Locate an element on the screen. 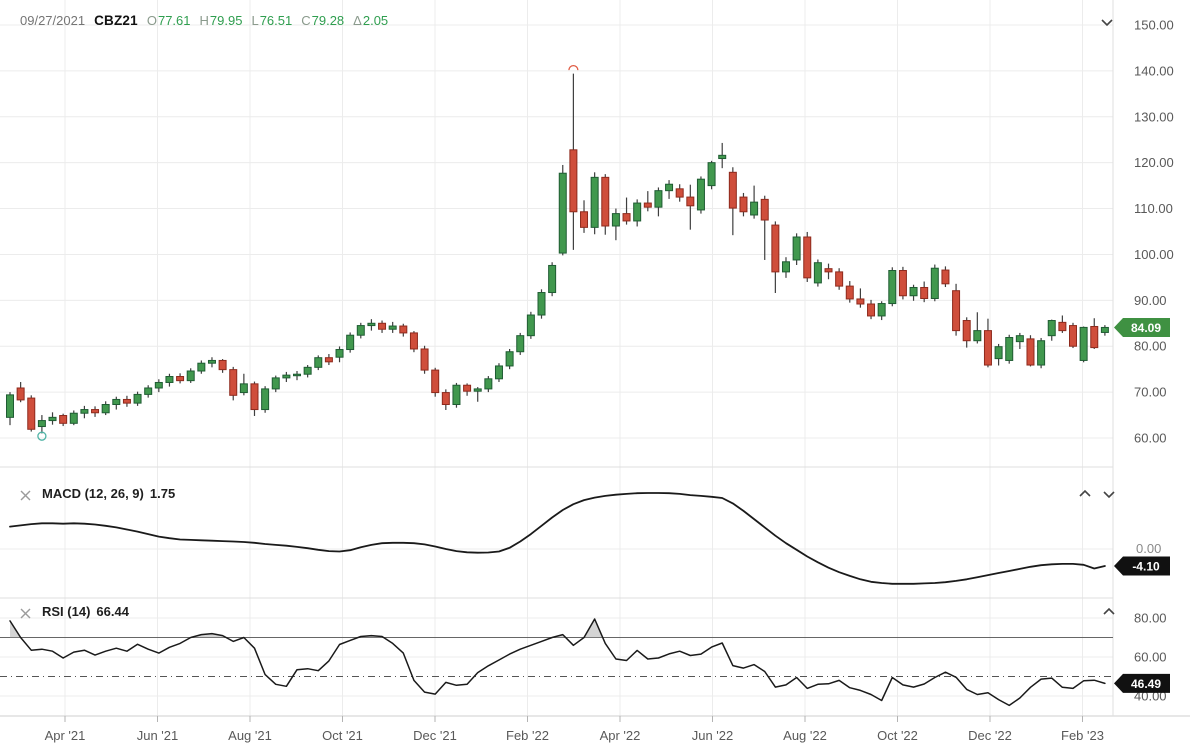  close-macd-button is located at coordinates (25, 495).